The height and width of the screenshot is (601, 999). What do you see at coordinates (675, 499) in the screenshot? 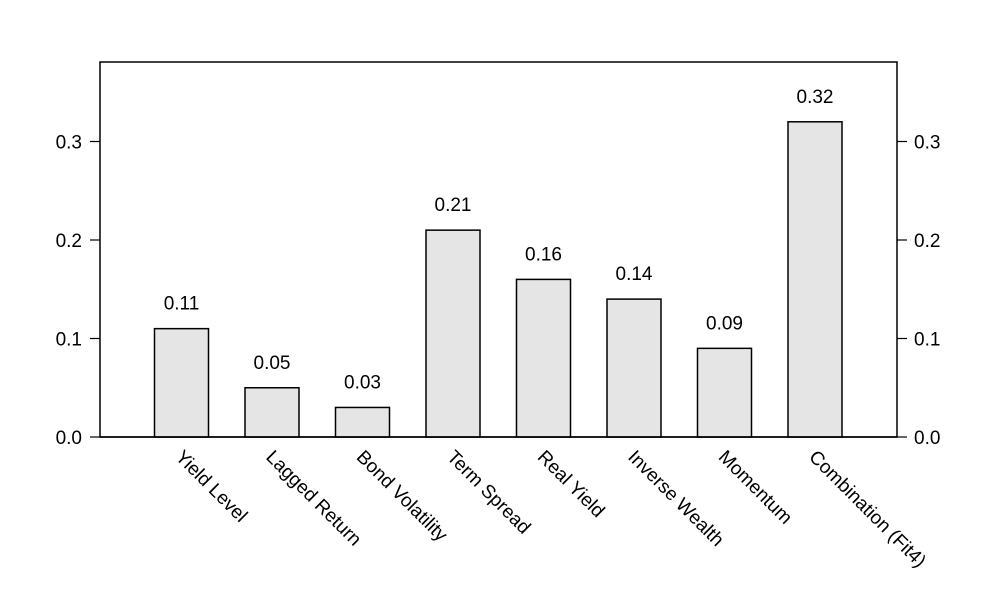
I see `category-label: Inverse Wealth` at bounding box center [675, 499].